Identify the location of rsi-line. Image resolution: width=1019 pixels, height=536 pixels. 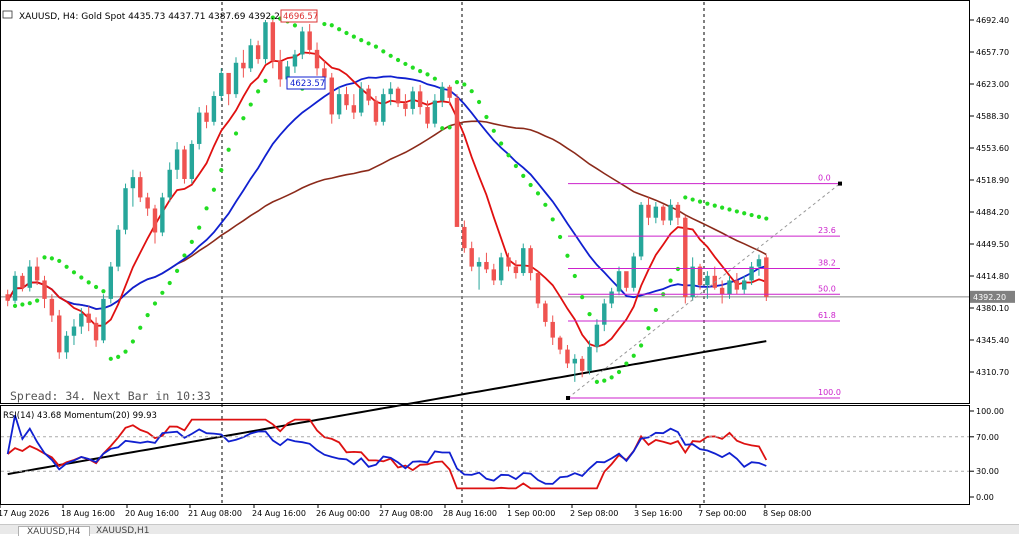
(386, 450).